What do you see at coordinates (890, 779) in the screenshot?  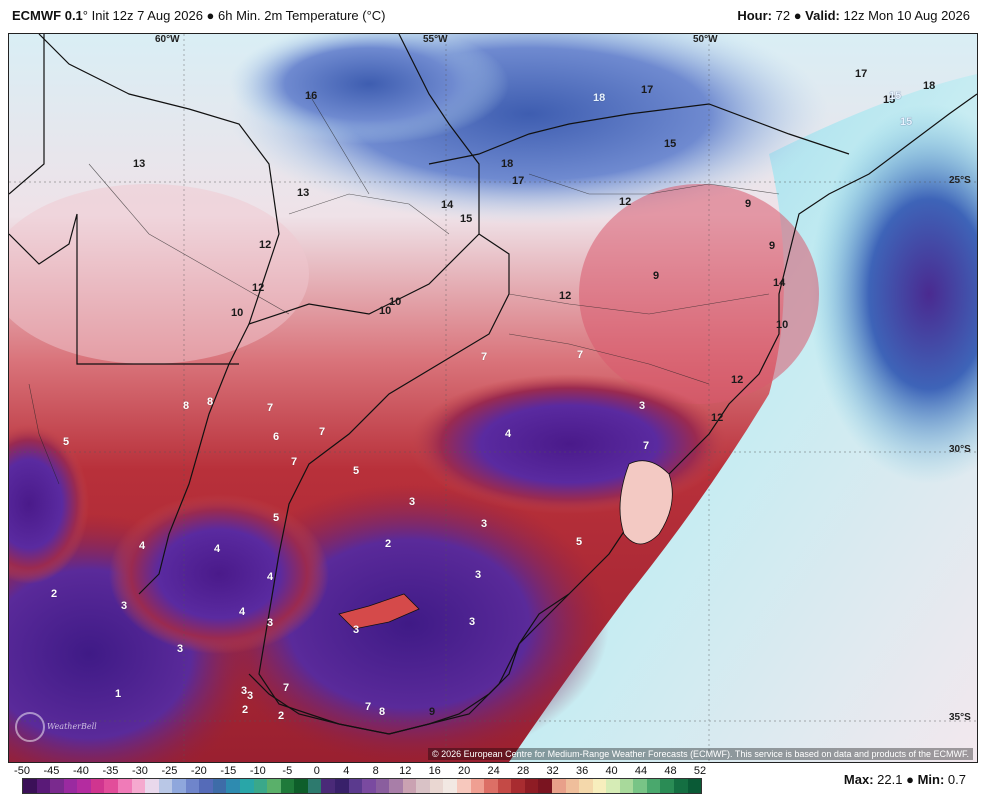 I see `max-value: 22.1` at bounding box center [890, 779].